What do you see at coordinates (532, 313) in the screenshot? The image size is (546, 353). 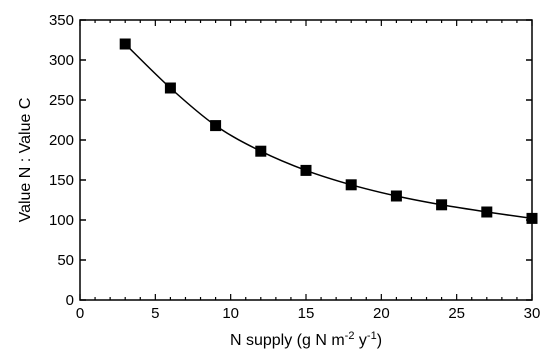 I see `x-tick-label: 30` at bounding box center [532, 313].